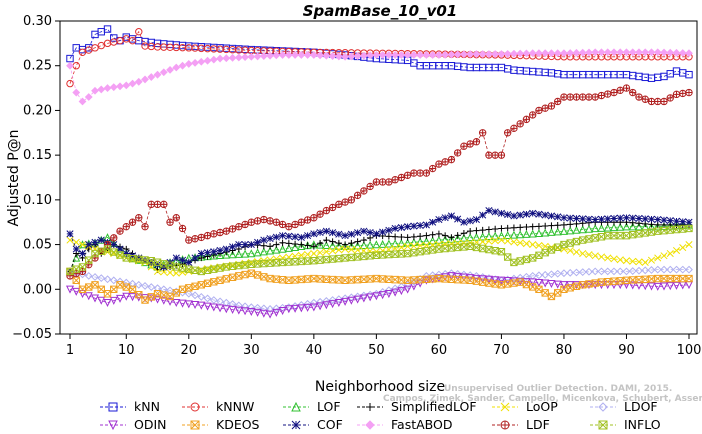 The image size is (702, 434). I want to click on series-odin, so click(379, 295).